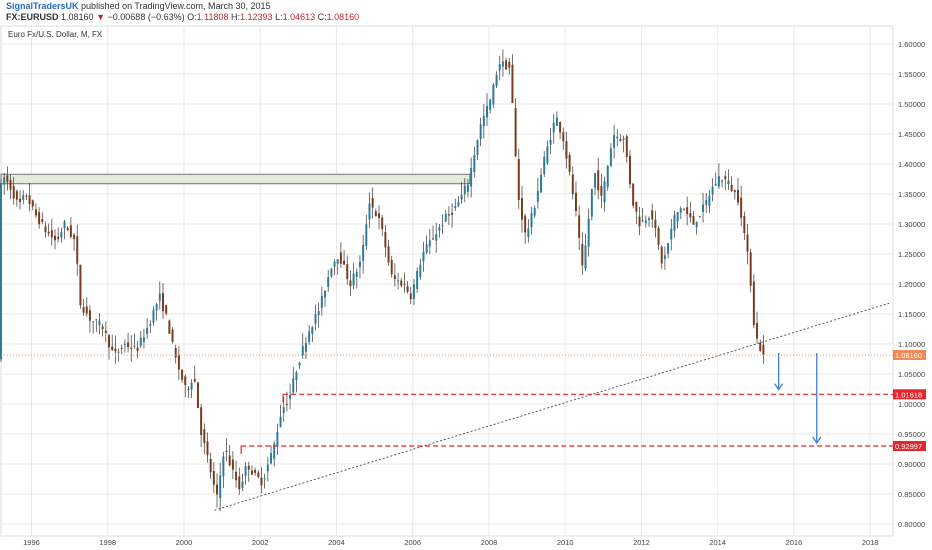 The height and width of the screenshot is (550, 932). Describe the element at coordinates (565, 542) in the screenshot. I see `x-tick-label: 2010` at that location.